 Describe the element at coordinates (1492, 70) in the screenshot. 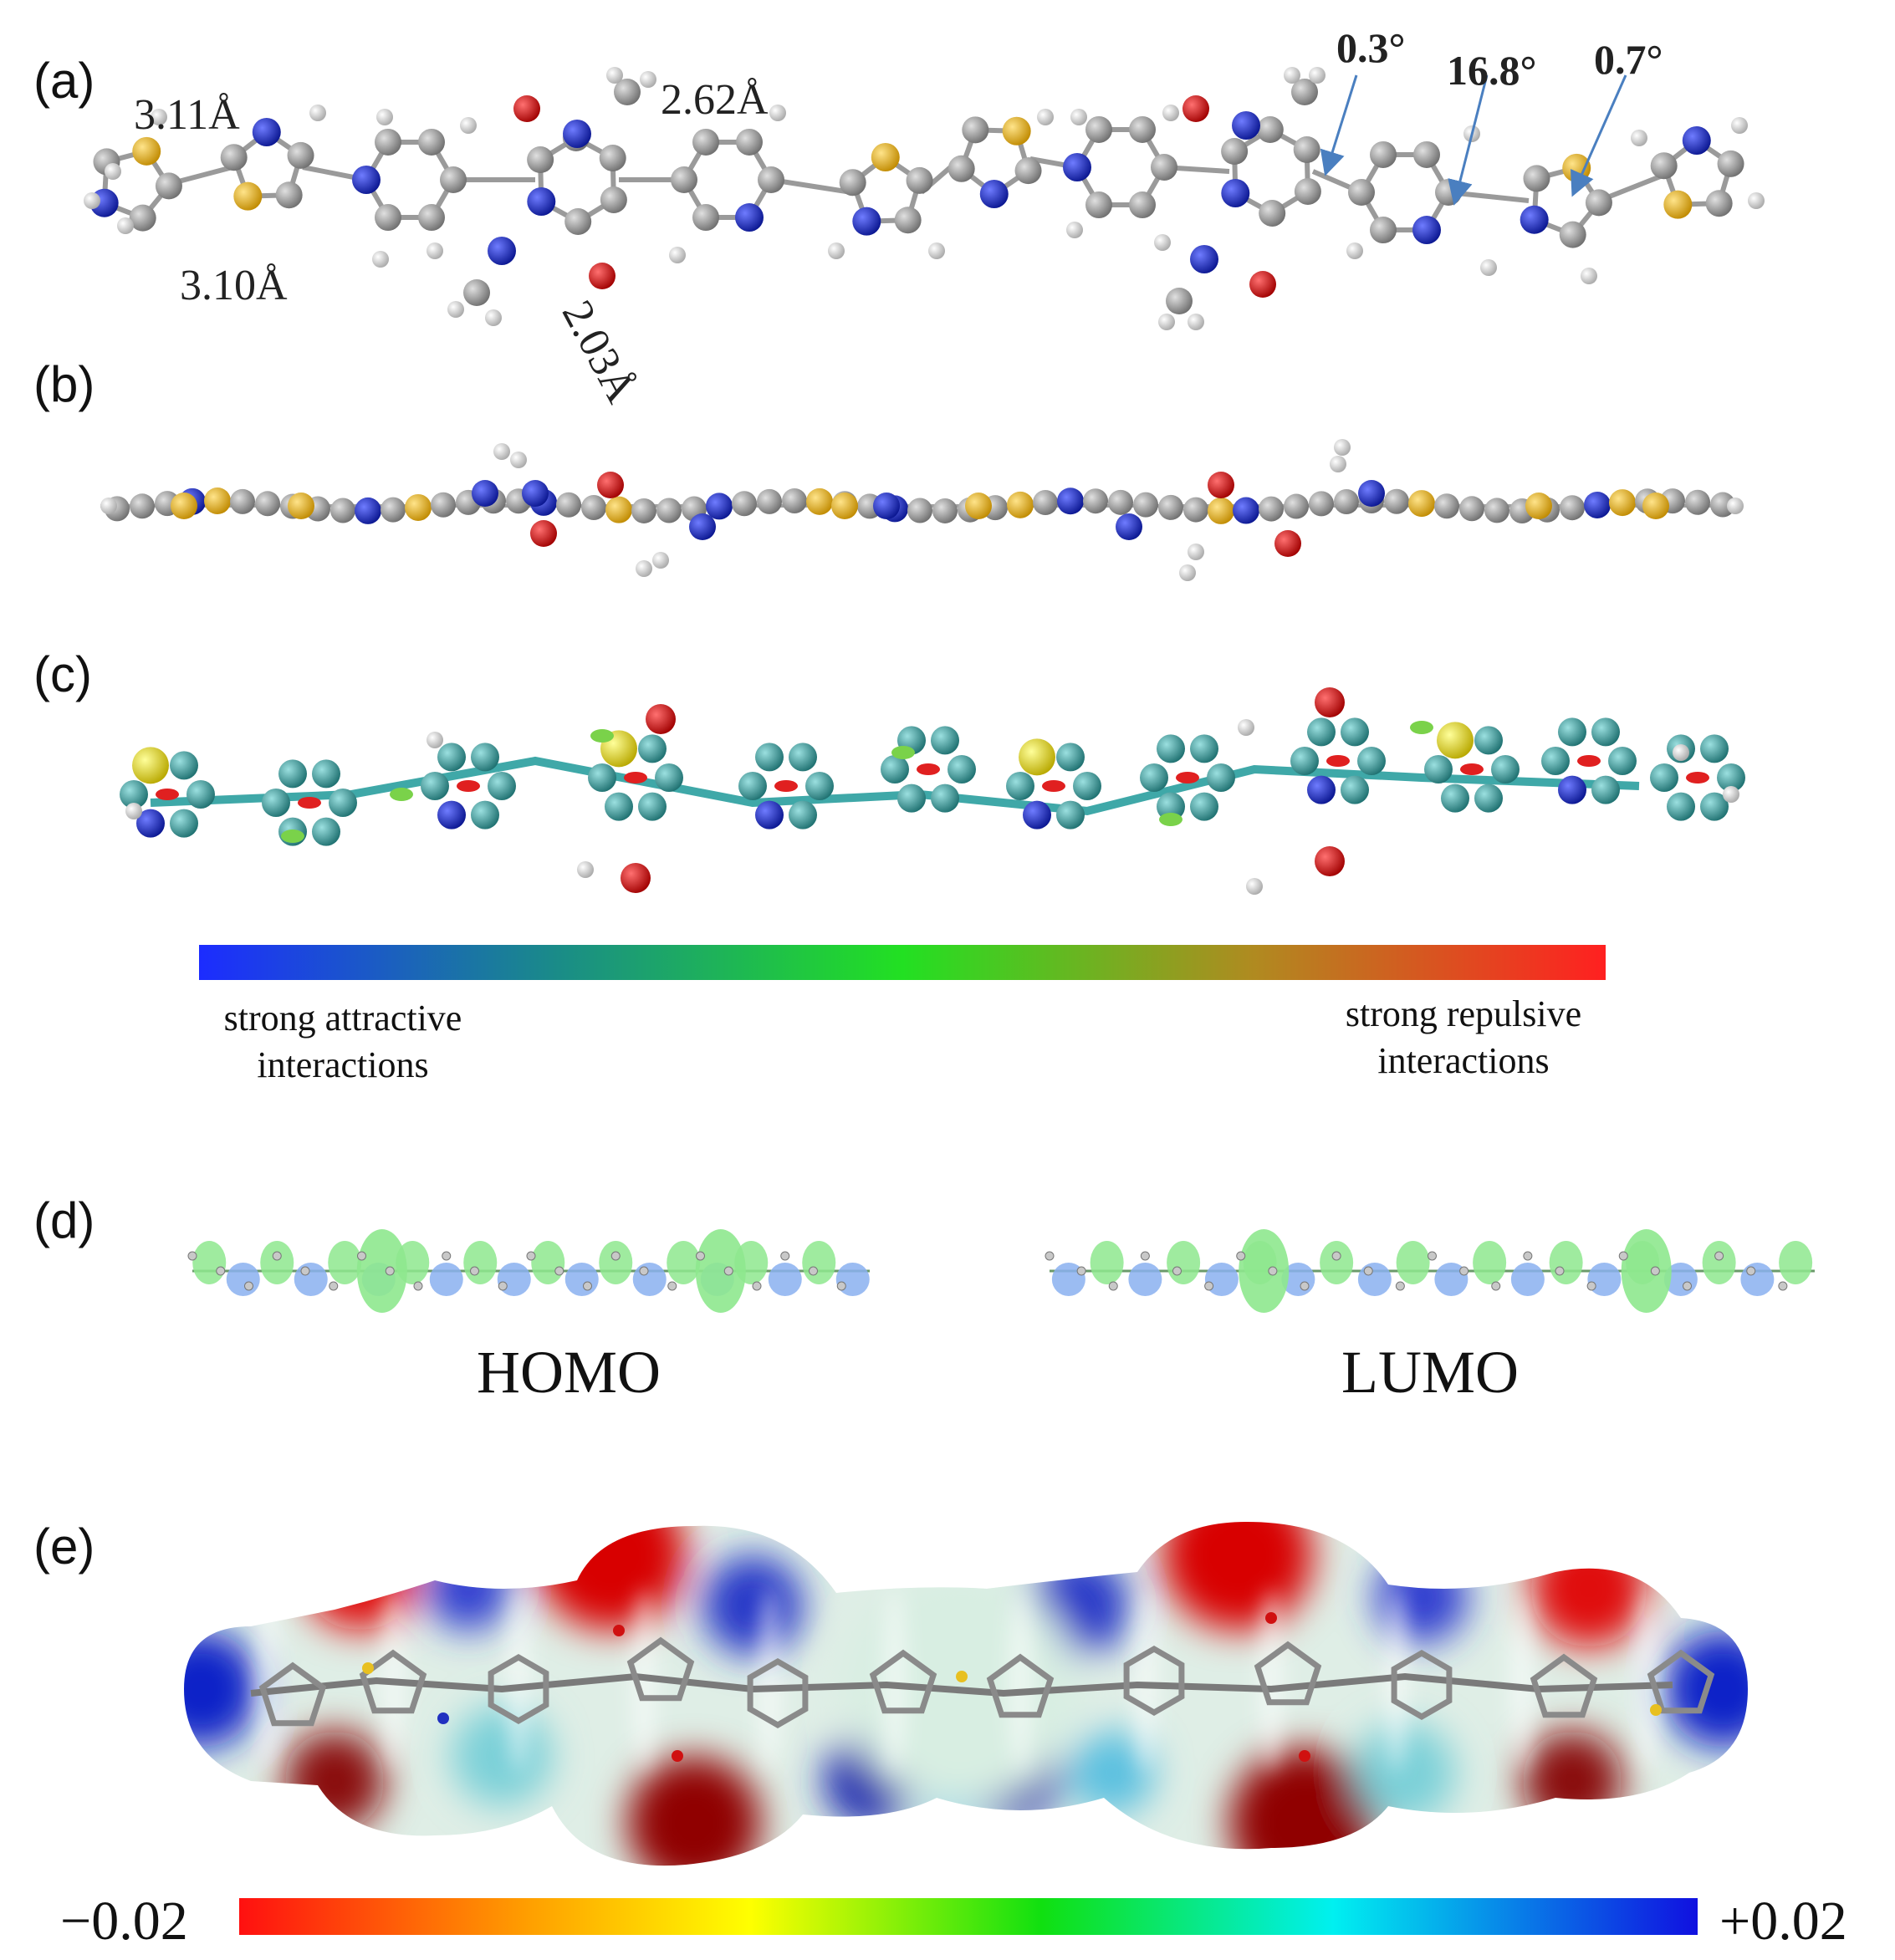

I see `angle-label-2: 16.8°` at that location.